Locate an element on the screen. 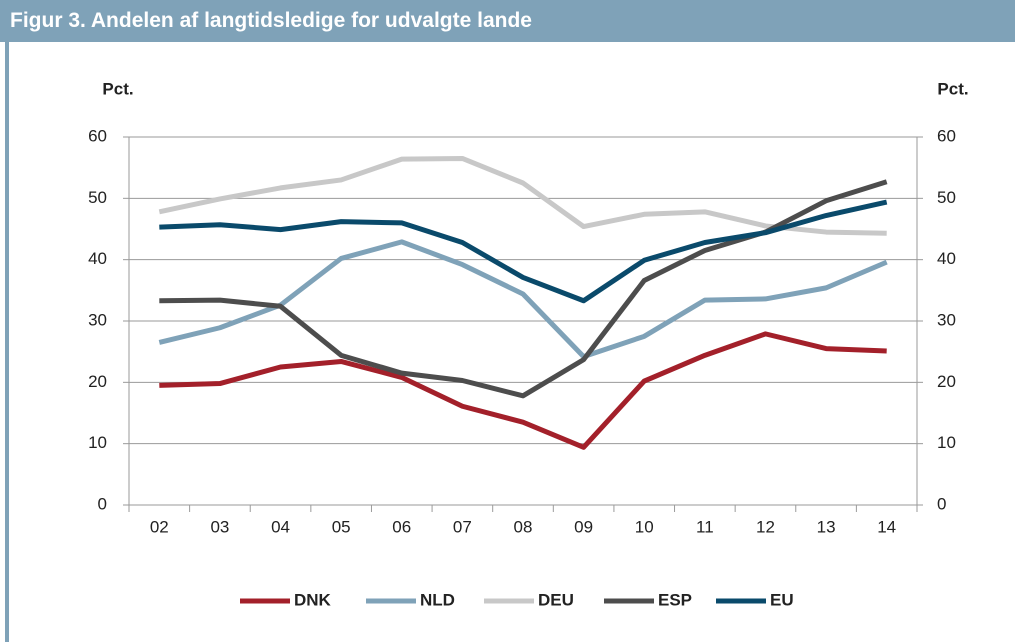 The height and width of the screenshot is (642, 1015). x-tick-label: 03 is located at coordinates (219, 526).